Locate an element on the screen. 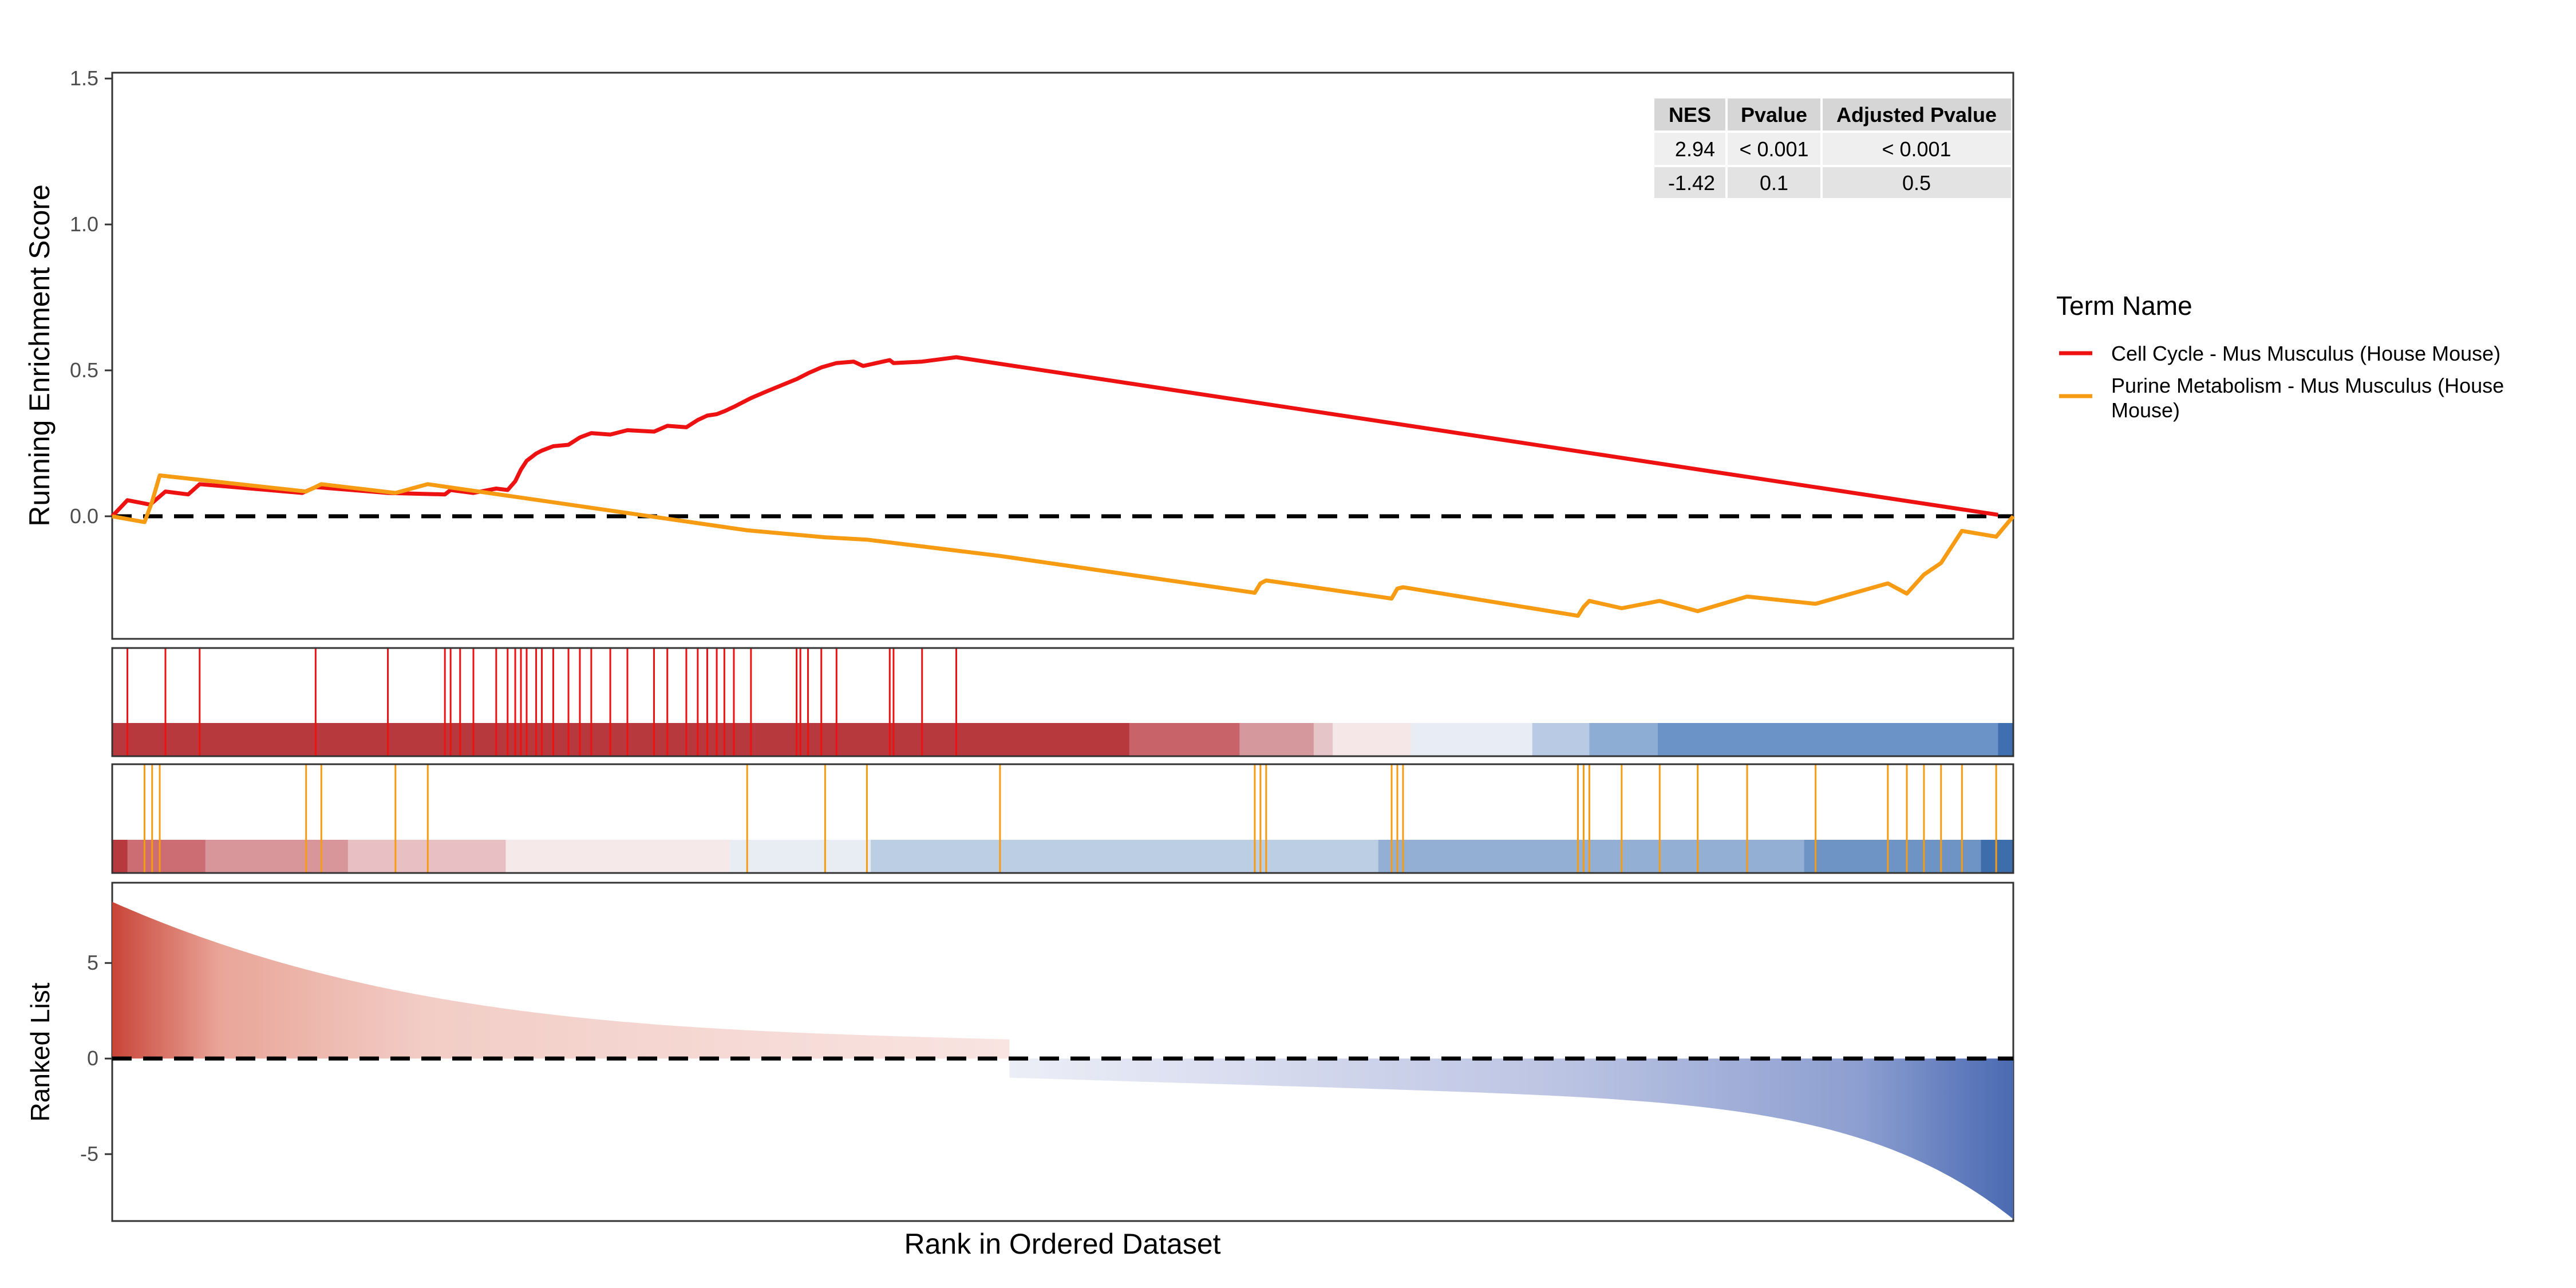 This screenshot has height=1288, width=2576. hits-panel-purine-metabolism is located at coordinates (1062, 818).